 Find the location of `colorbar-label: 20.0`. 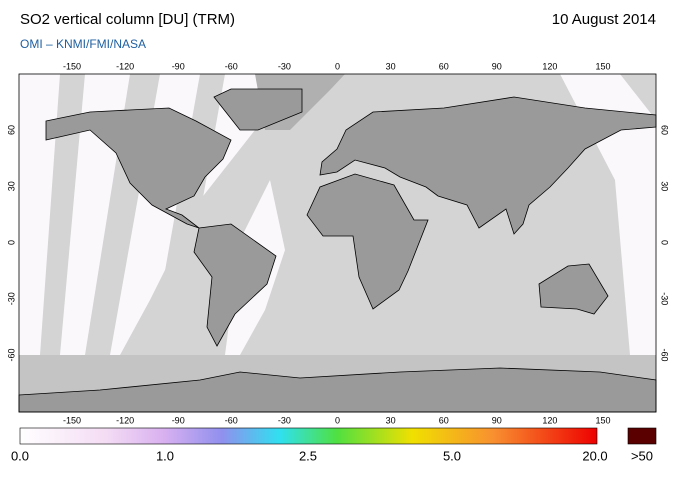

colorbar-label: 20.0 is located at coordinates (594, 455).